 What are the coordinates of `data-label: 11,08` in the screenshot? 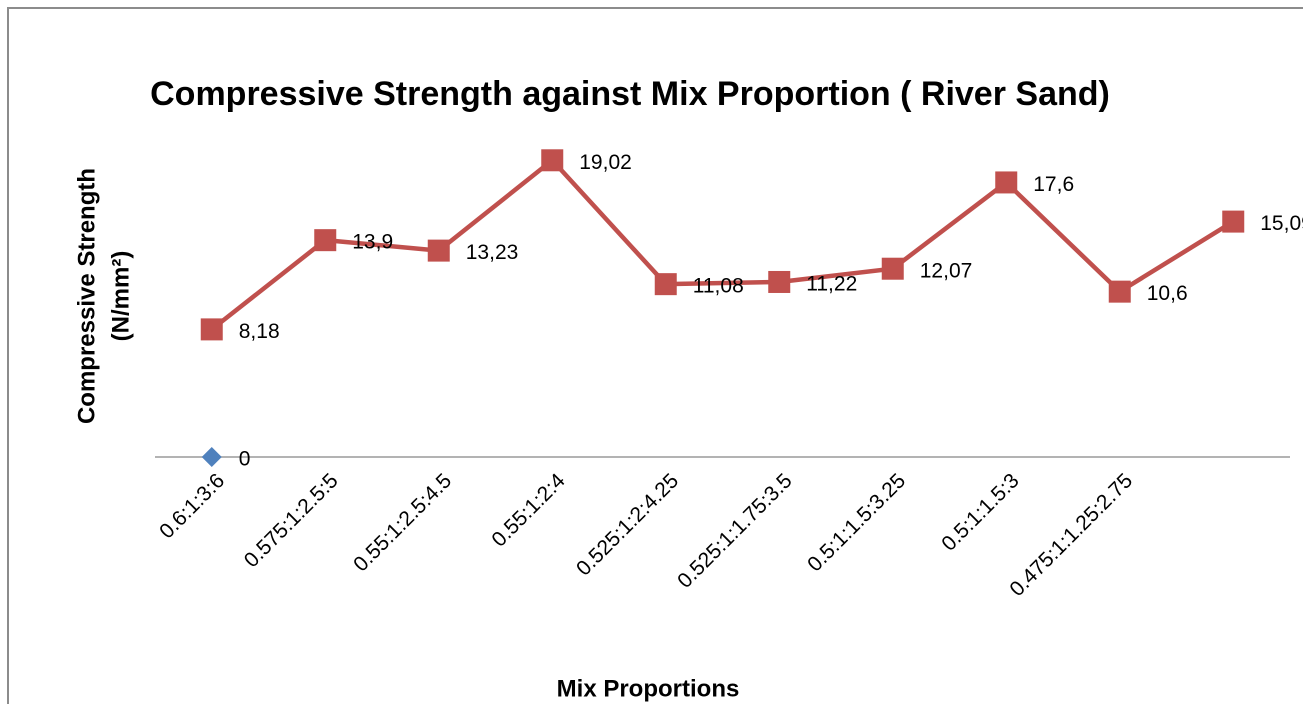 It's located at (718, 286).